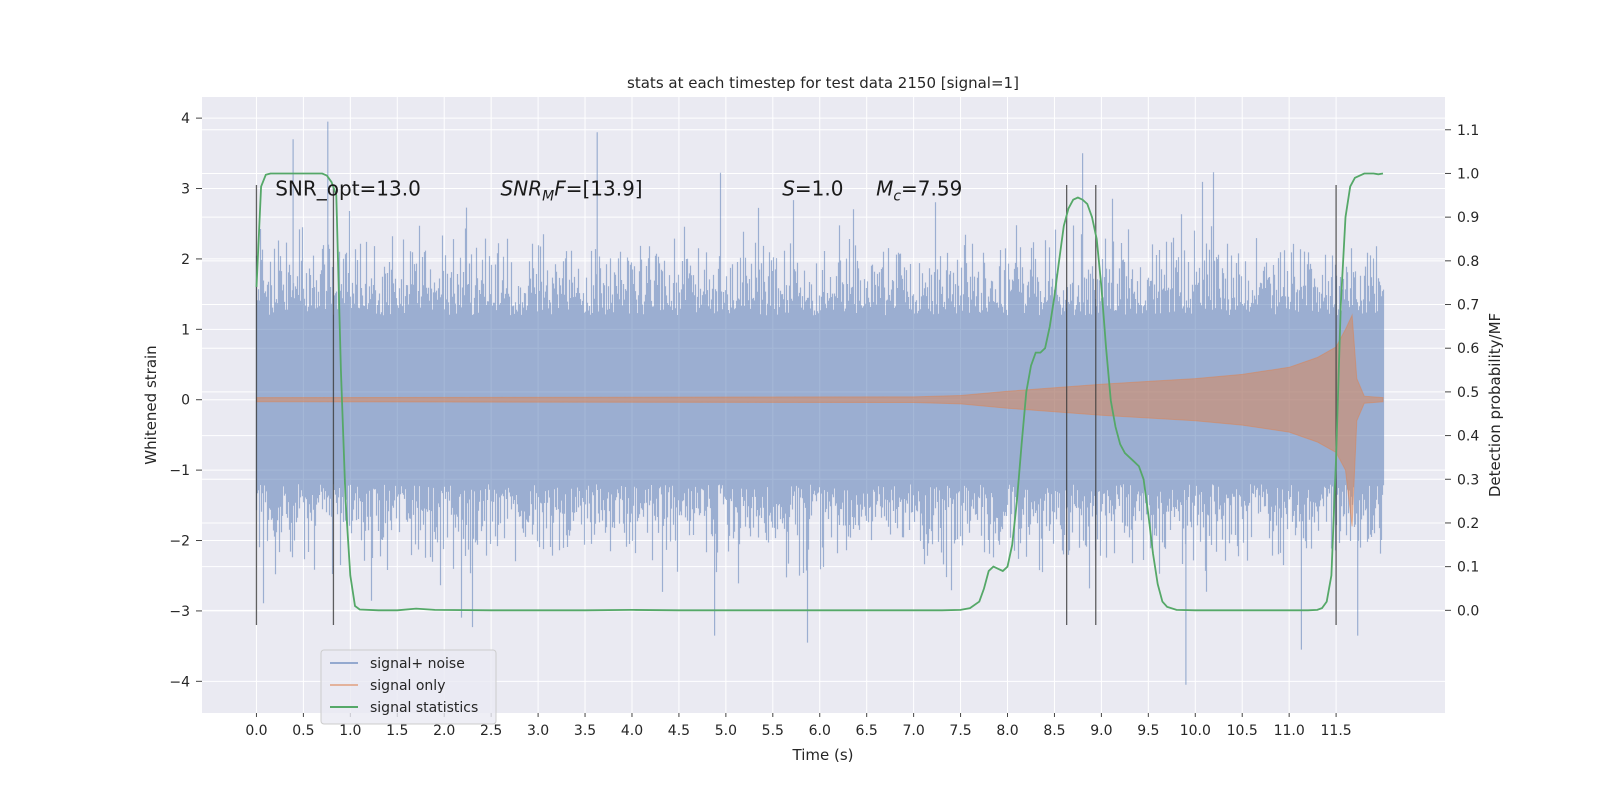 The width and height of the screenshot is (1600, 800). Describe the element at coordinates (1468, 262) in the screenshot. I see `y2-tick-label: 0.8` at that location.